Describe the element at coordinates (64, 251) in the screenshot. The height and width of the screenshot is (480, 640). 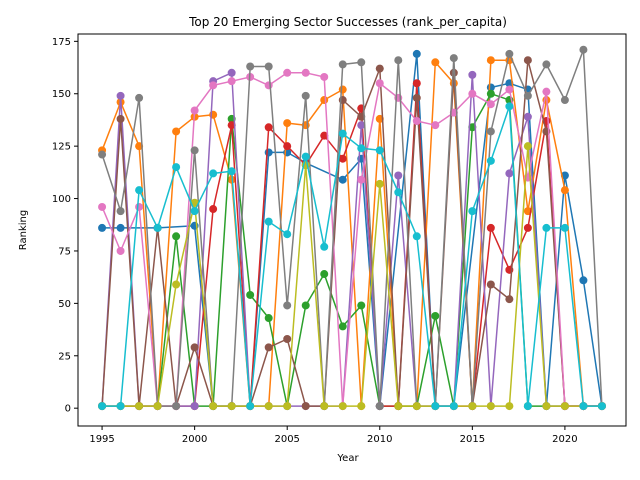
I see `y-tick-label: 75` at that location.